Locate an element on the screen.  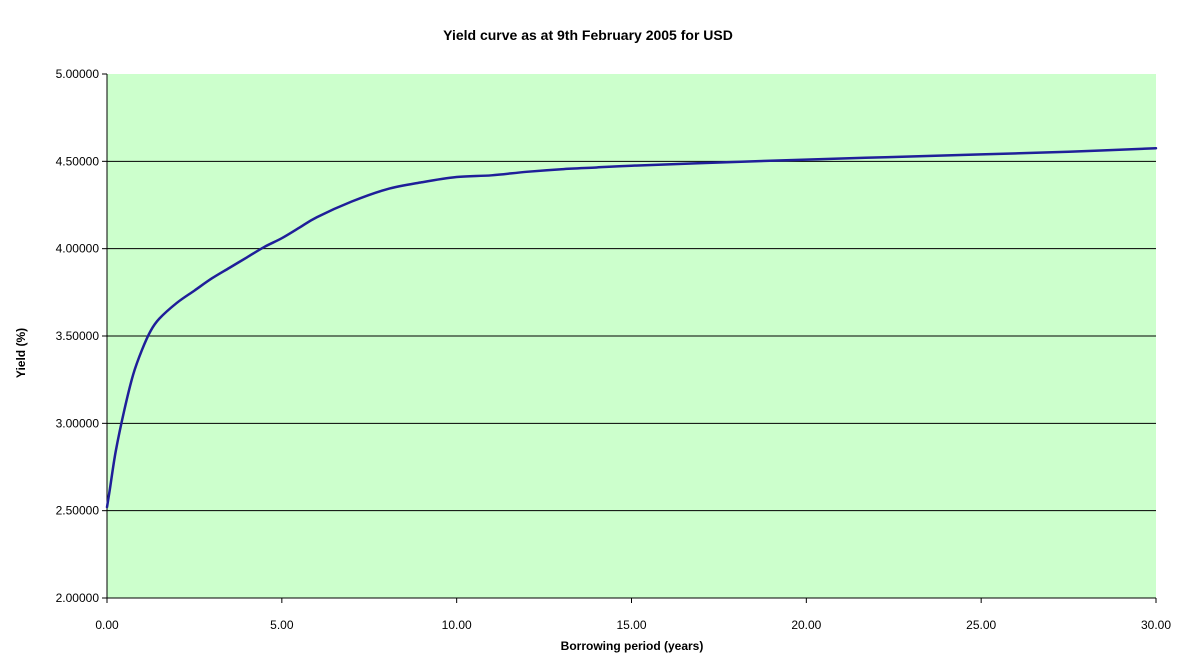
x-tick-label: 15.00 is located at coordinates (631, 625).